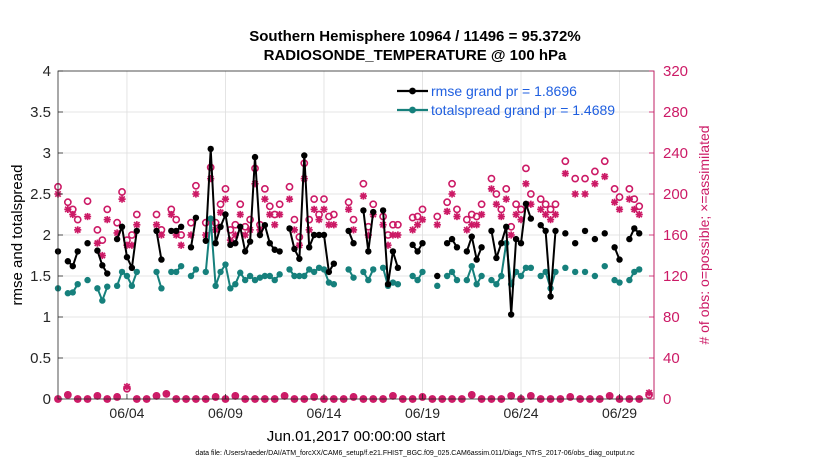  Describe the element at coordinates (619, 413) in the screenshot. I see `x-tick-label: 06/29` at that location.